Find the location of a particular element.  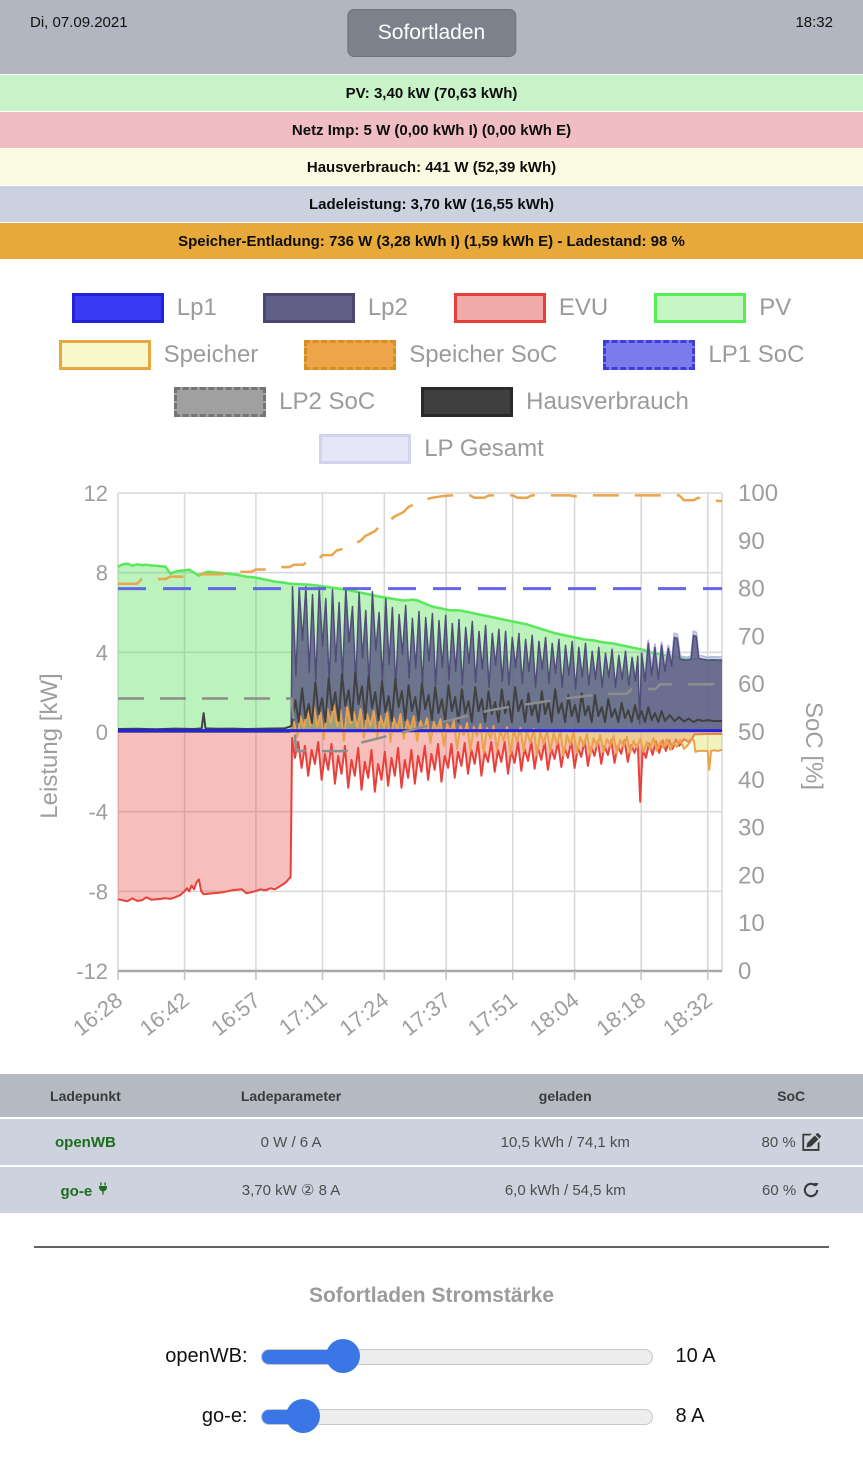

svg-text: 50 is located at coordinates (751, 732).